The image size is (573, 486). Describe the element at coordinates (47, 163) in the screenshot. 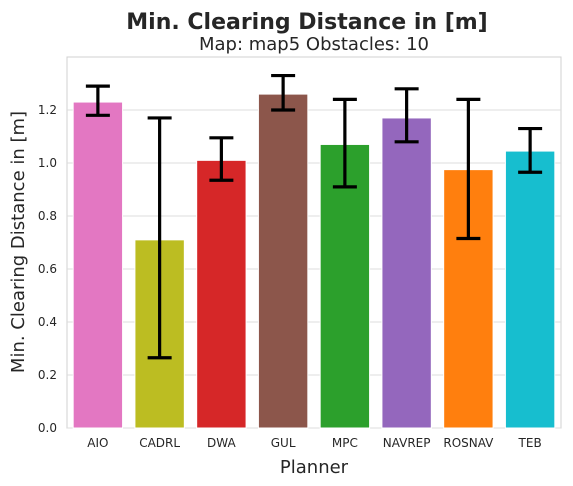

I see `y-tick-label: 1.0` at that location.